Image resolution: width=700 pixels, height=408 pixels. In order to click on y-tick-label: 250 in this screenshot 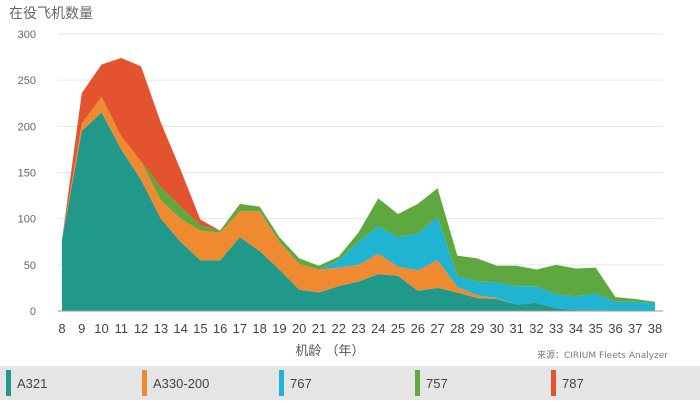, I will do `click(27, 81)`.